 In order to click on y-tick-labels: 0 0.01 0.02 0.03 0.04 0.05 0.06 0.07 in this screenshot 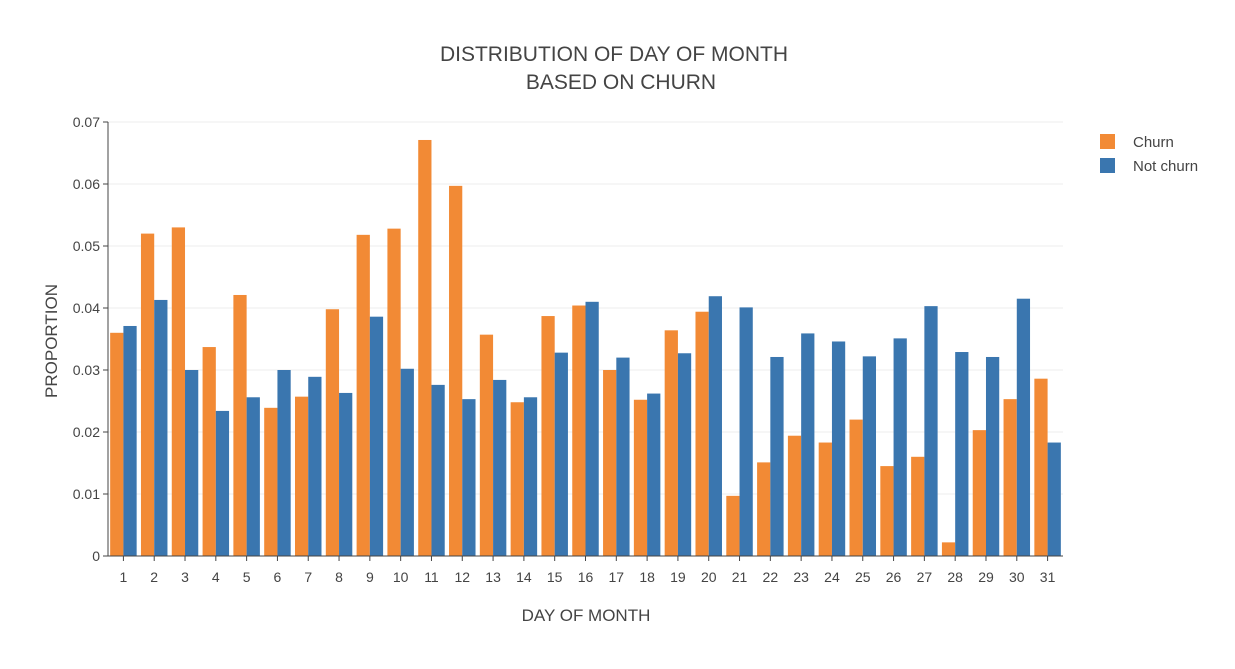, I will do `click(86, 339)`.